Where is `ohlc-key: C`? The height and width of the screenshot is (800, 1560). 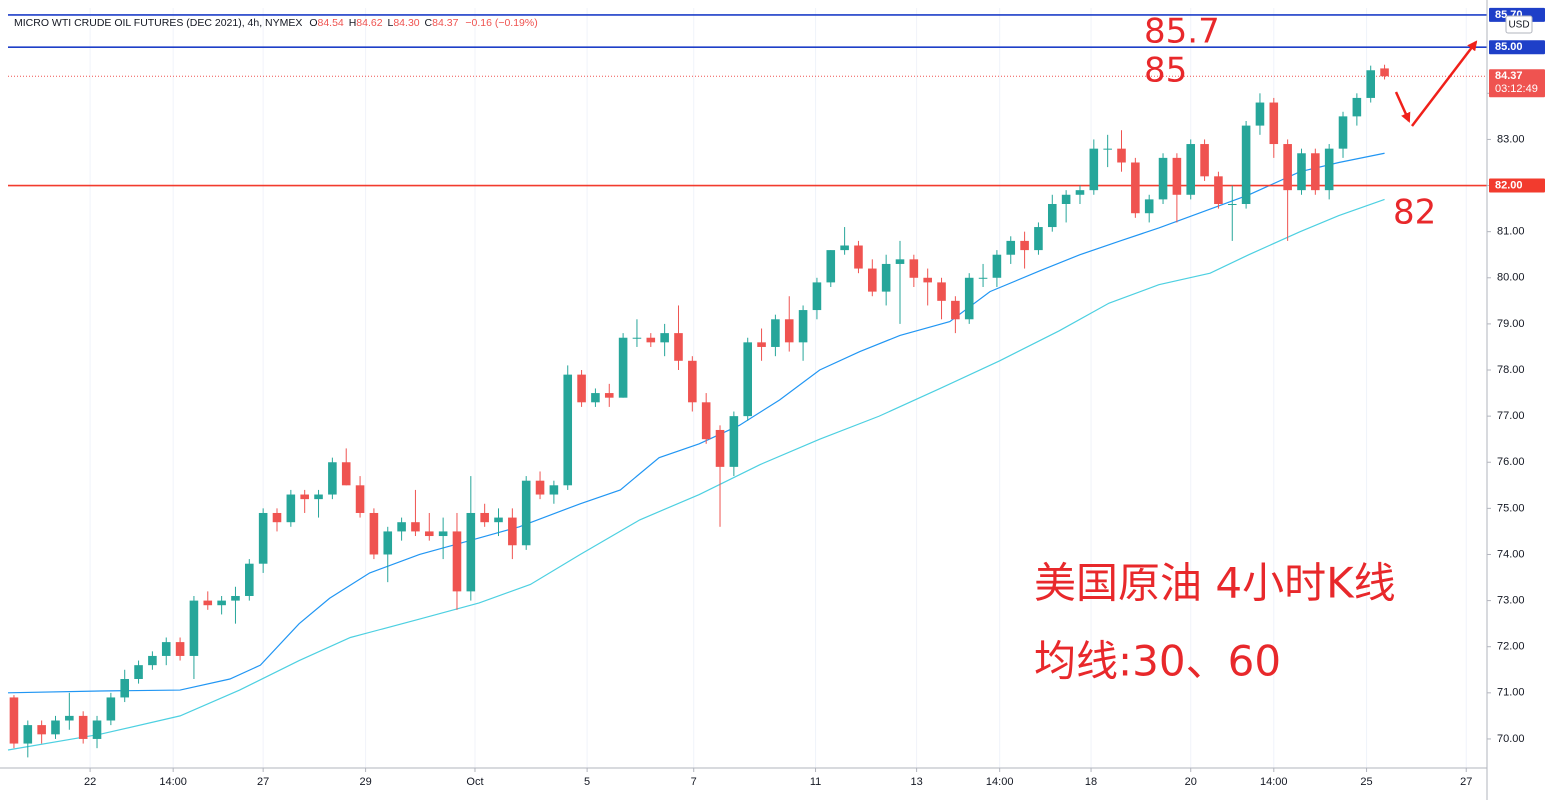
ohlc-key: C is located at coordinates (429, 23).